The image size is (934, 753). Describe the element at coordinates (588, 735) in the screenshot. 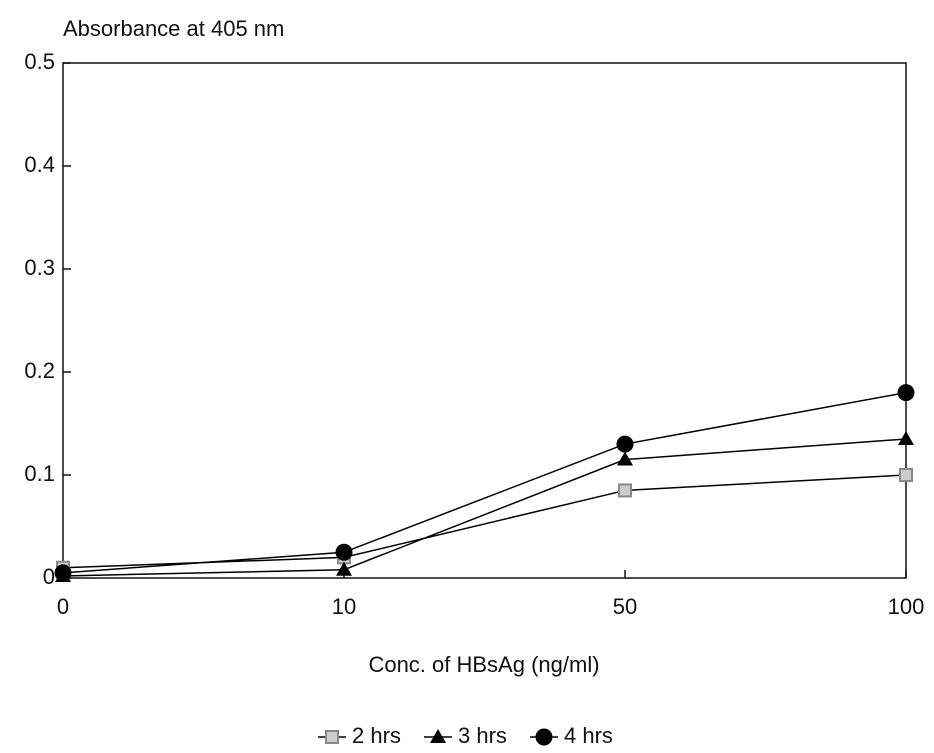

I see `legend-label: 4 hrs` at that location.